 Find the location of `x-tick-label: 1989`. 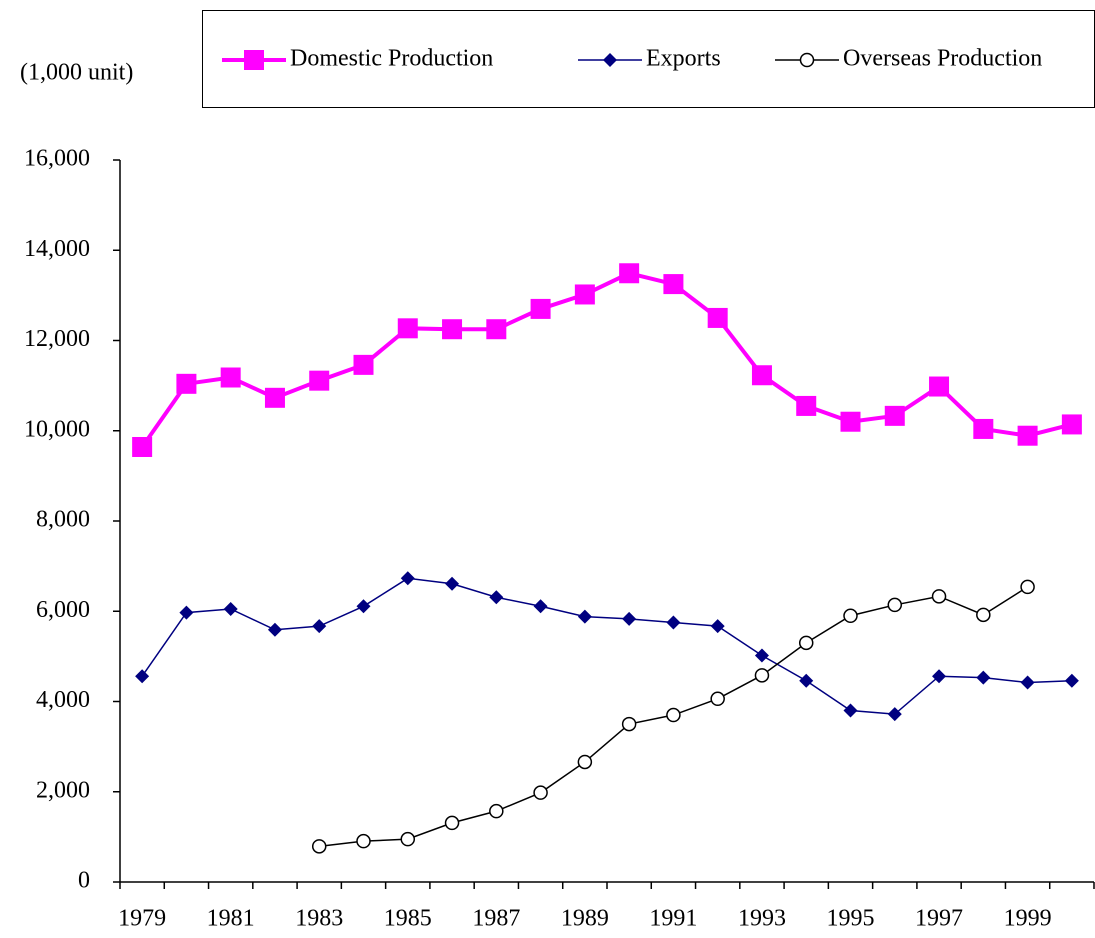

x-tick-label: 1989 is located at coordinates (585, 919).